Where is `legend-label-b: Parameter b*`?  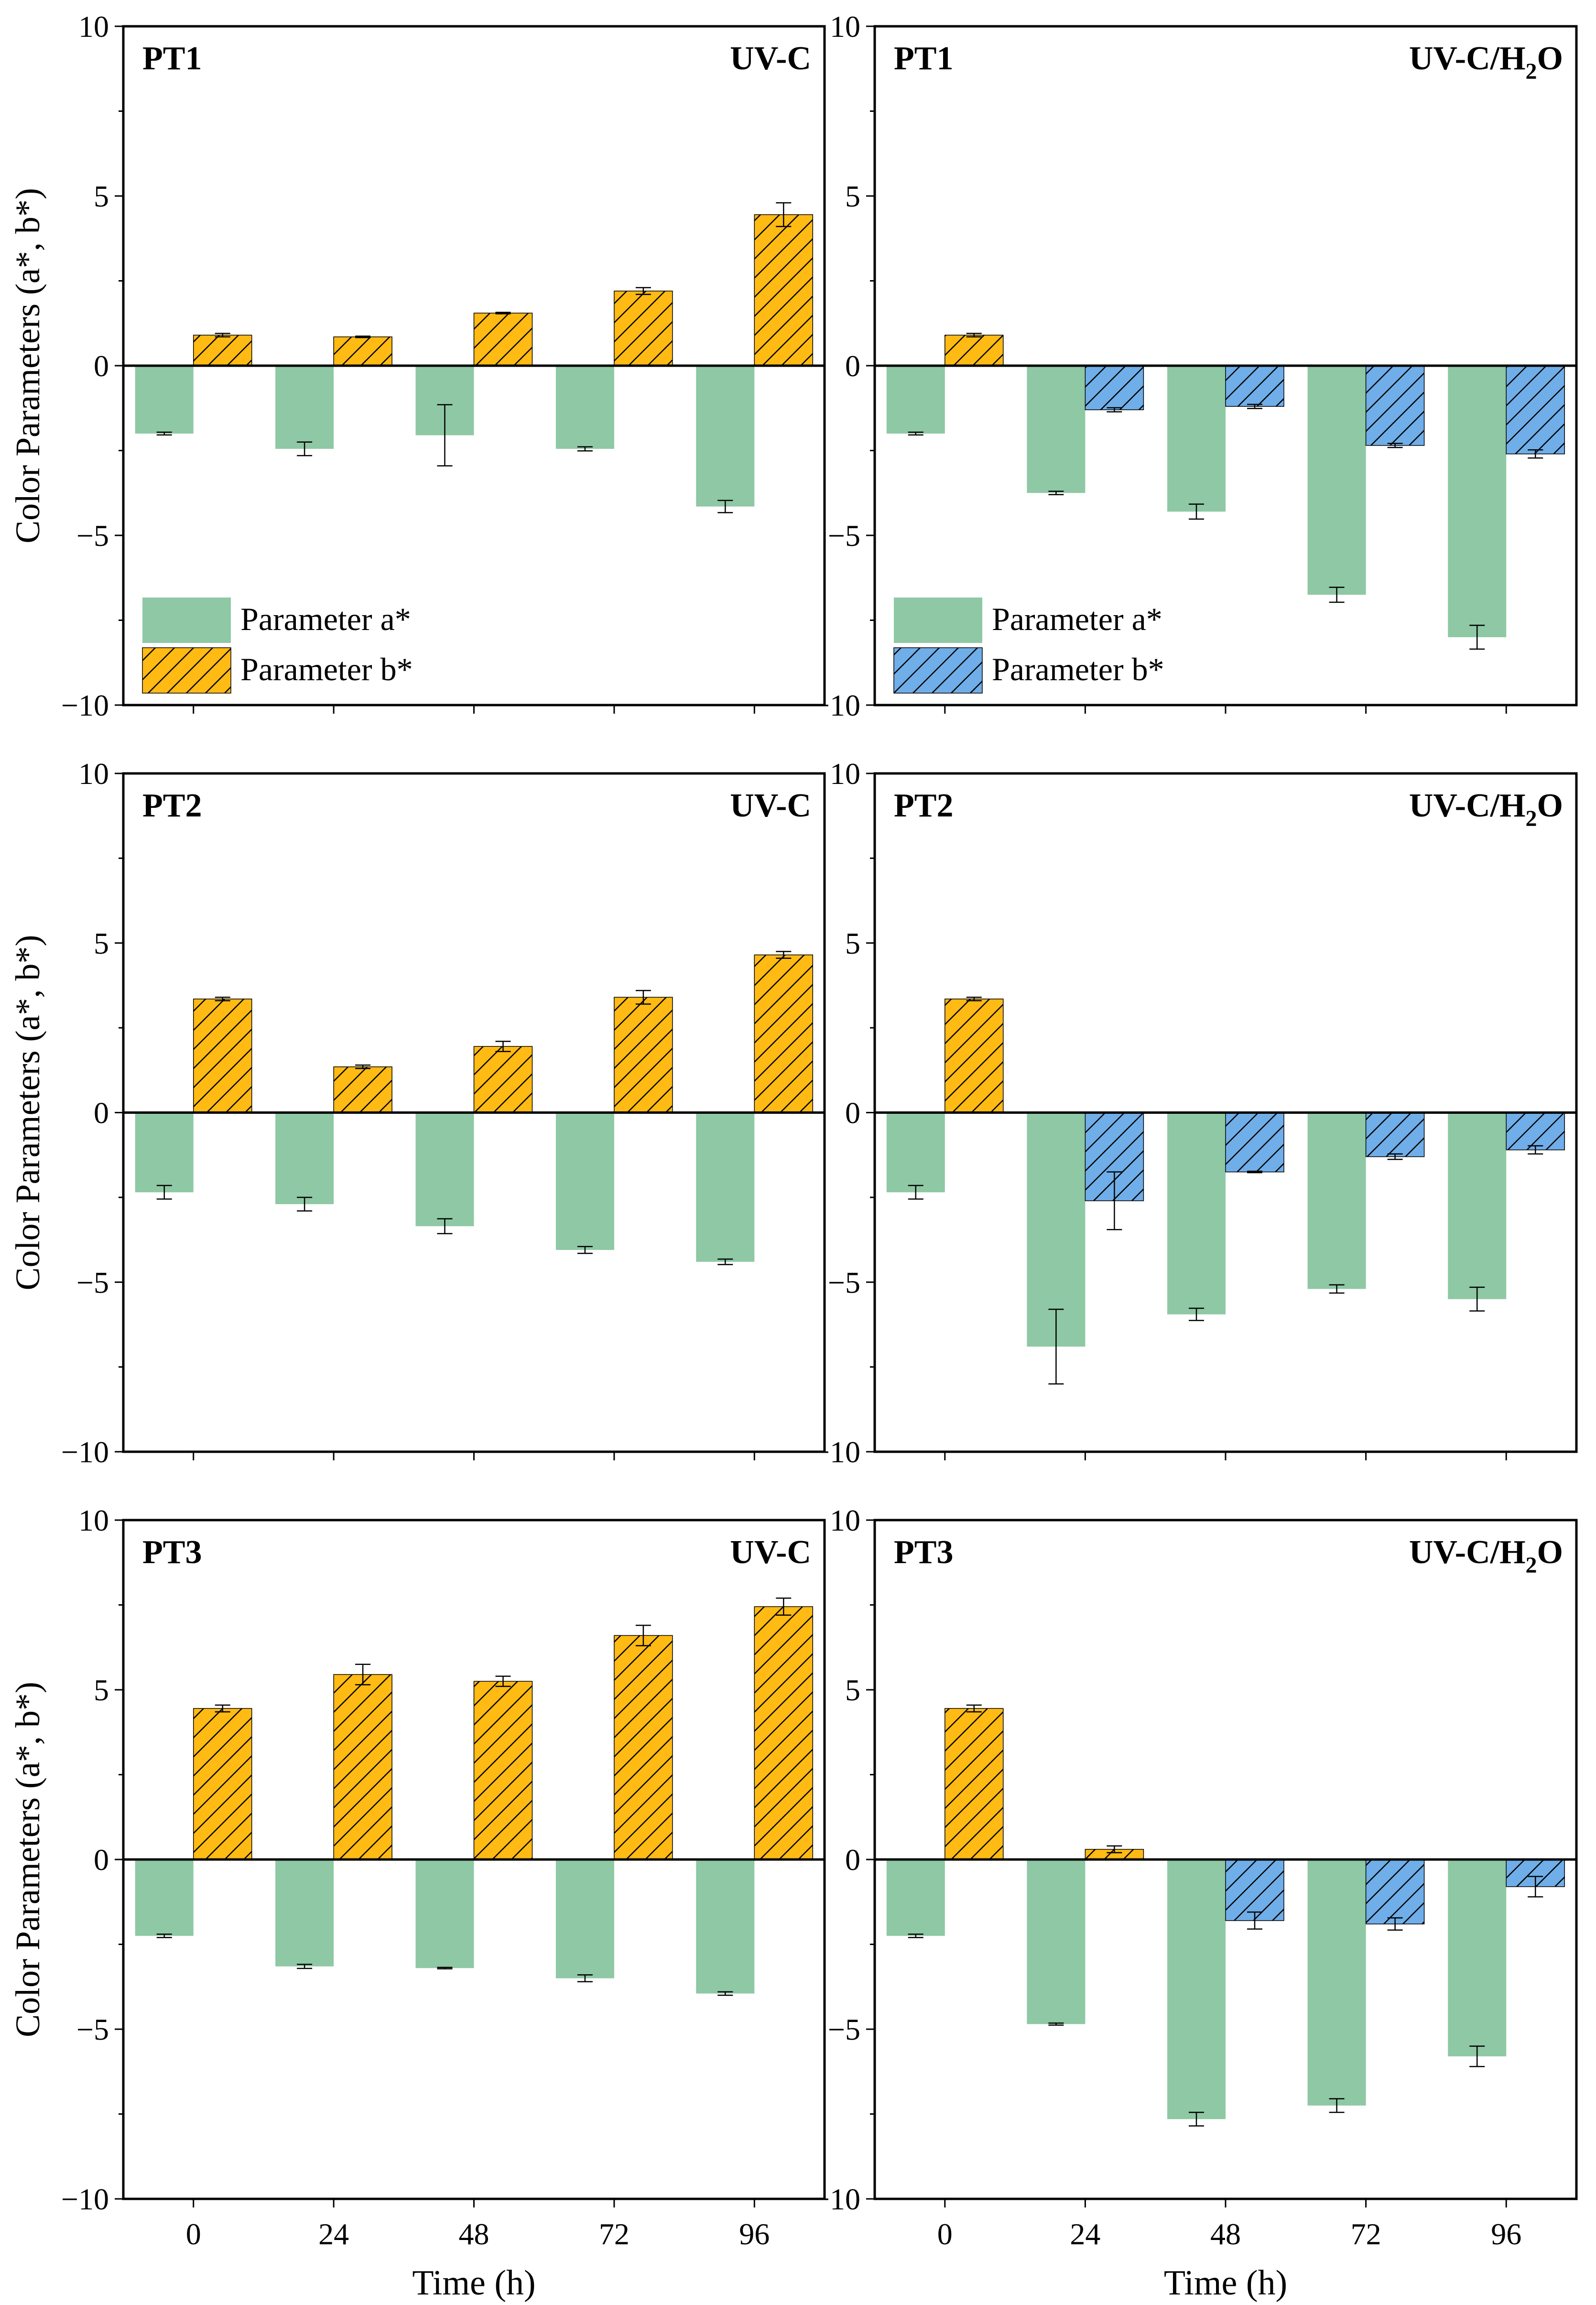
legend-label-b: Parameter b* is located at coordinates (1078, 669).